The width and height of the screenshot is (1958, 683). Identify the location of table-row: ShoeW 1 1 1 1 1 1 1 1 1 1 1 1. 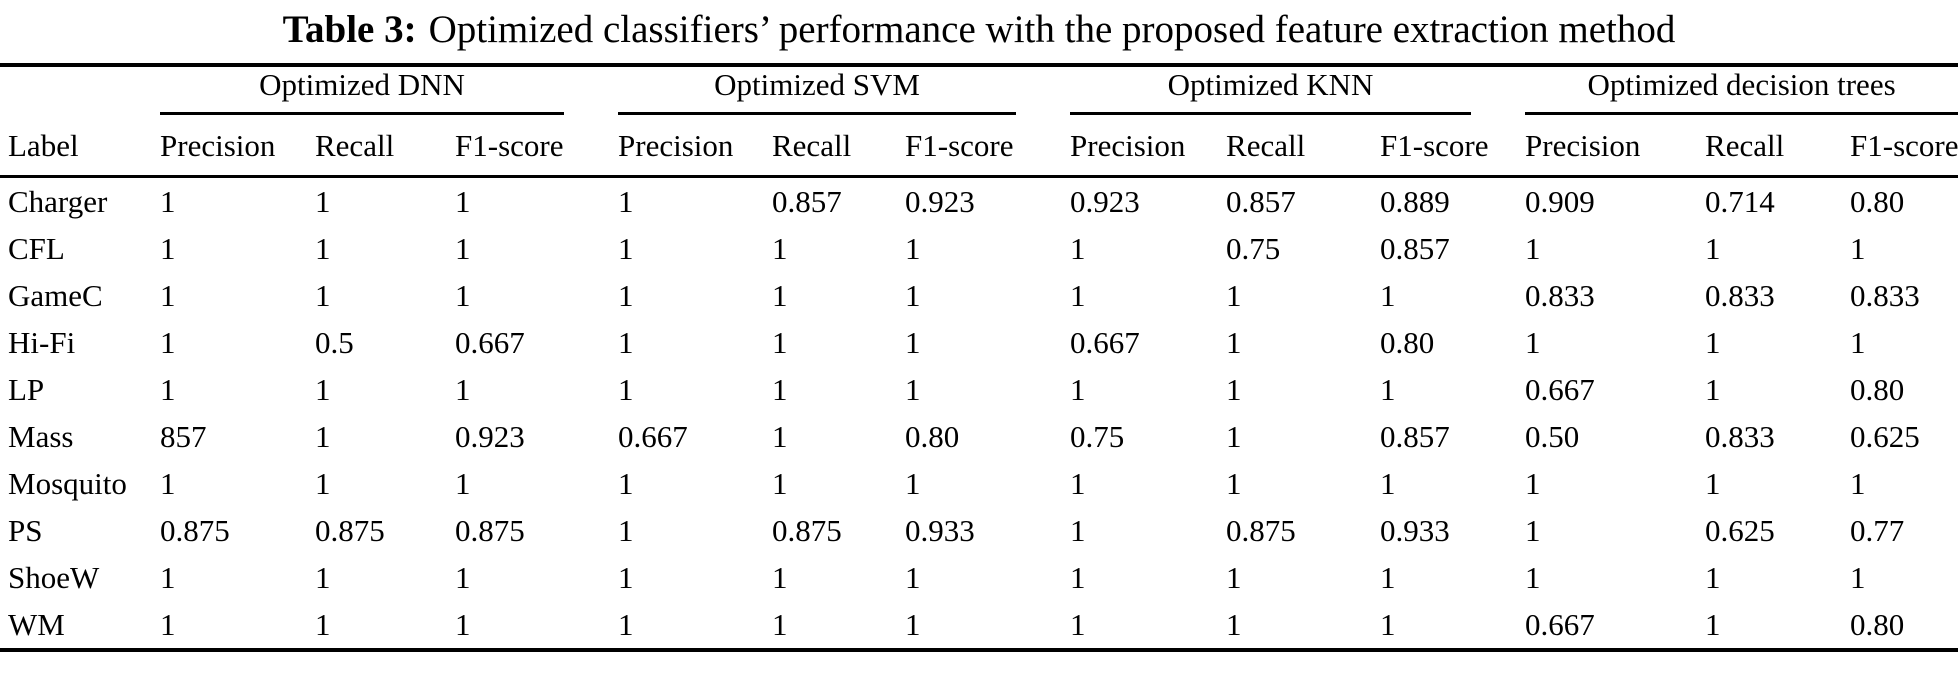
(979, 577).